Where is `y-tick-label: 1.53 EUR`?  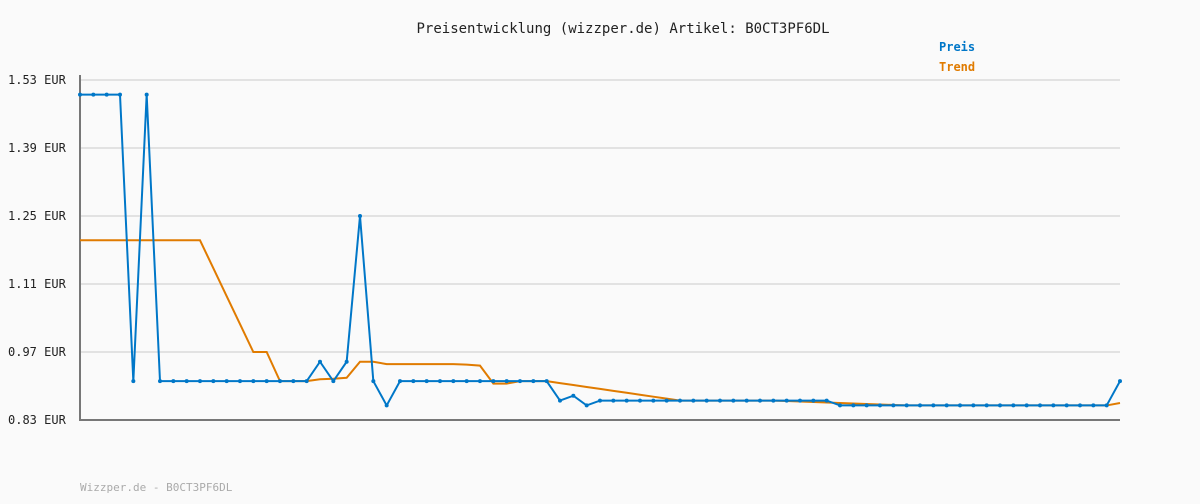
y-tick-label: 1.53 EUR is located at coordinates (37, 80).